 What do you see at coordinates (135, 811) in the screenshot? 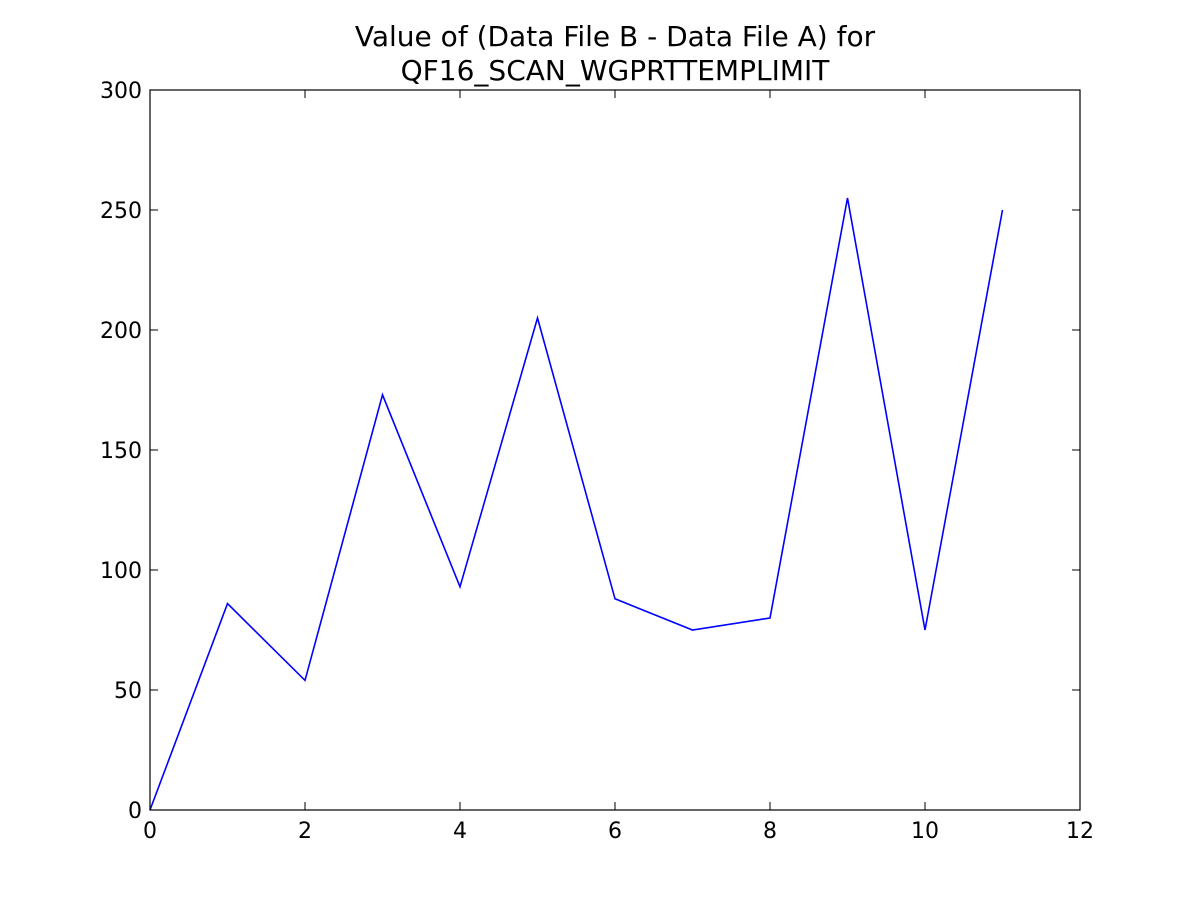
I see `y-tick-label: 0` at bounding box center [135, 811].